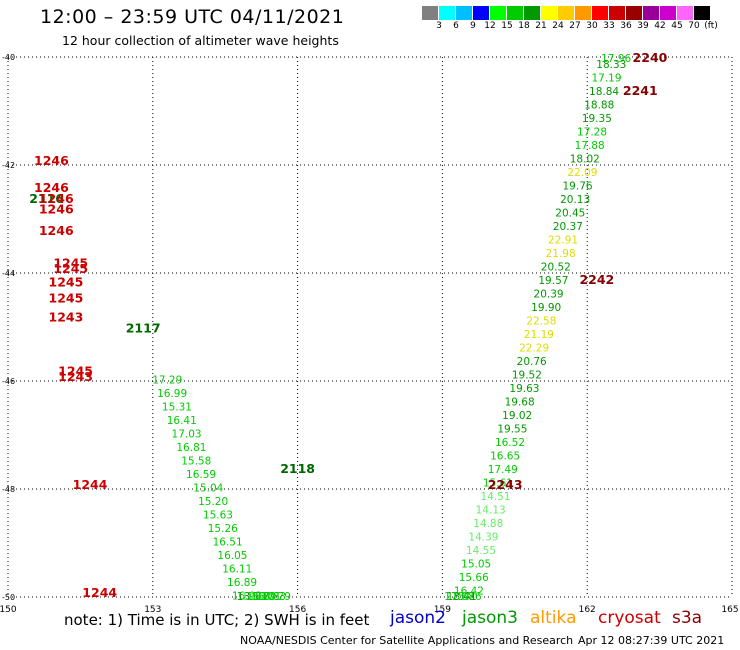 The width and height of the screenshot is (740, 650). I want to click on wave-height-label: 16.89, so click(242, 583).